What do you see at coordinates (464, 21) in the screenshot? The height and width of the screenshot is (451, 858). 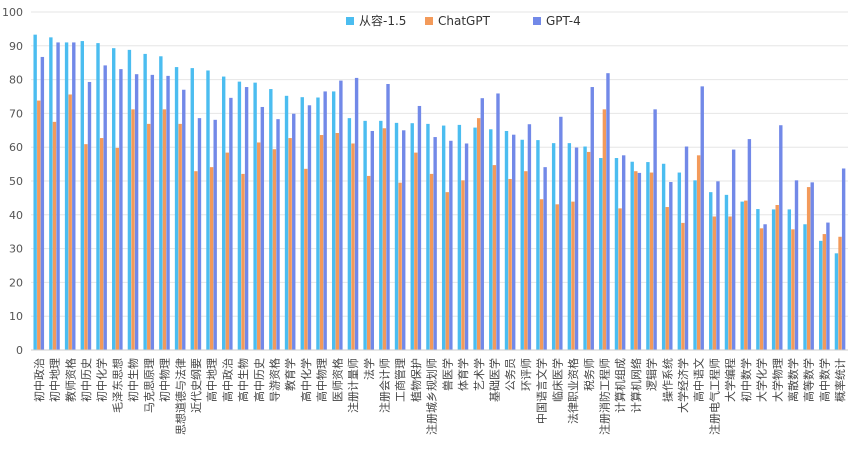 I see `legend-label: ChatGPT` at bounding box center [464, 21].